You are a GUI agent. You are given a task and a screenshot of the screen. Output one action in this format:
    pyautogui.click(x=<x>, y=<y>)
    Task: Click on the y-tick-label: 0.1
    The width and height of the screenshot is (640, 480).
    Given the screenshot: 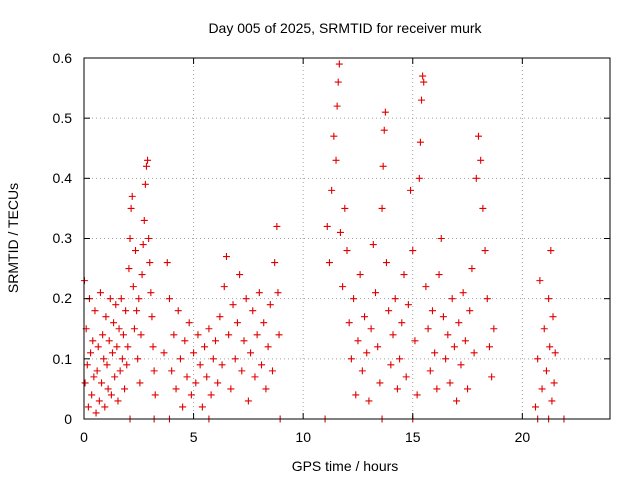 What is the action you would take?
    pyautogui.click(x=63, y=359)
    